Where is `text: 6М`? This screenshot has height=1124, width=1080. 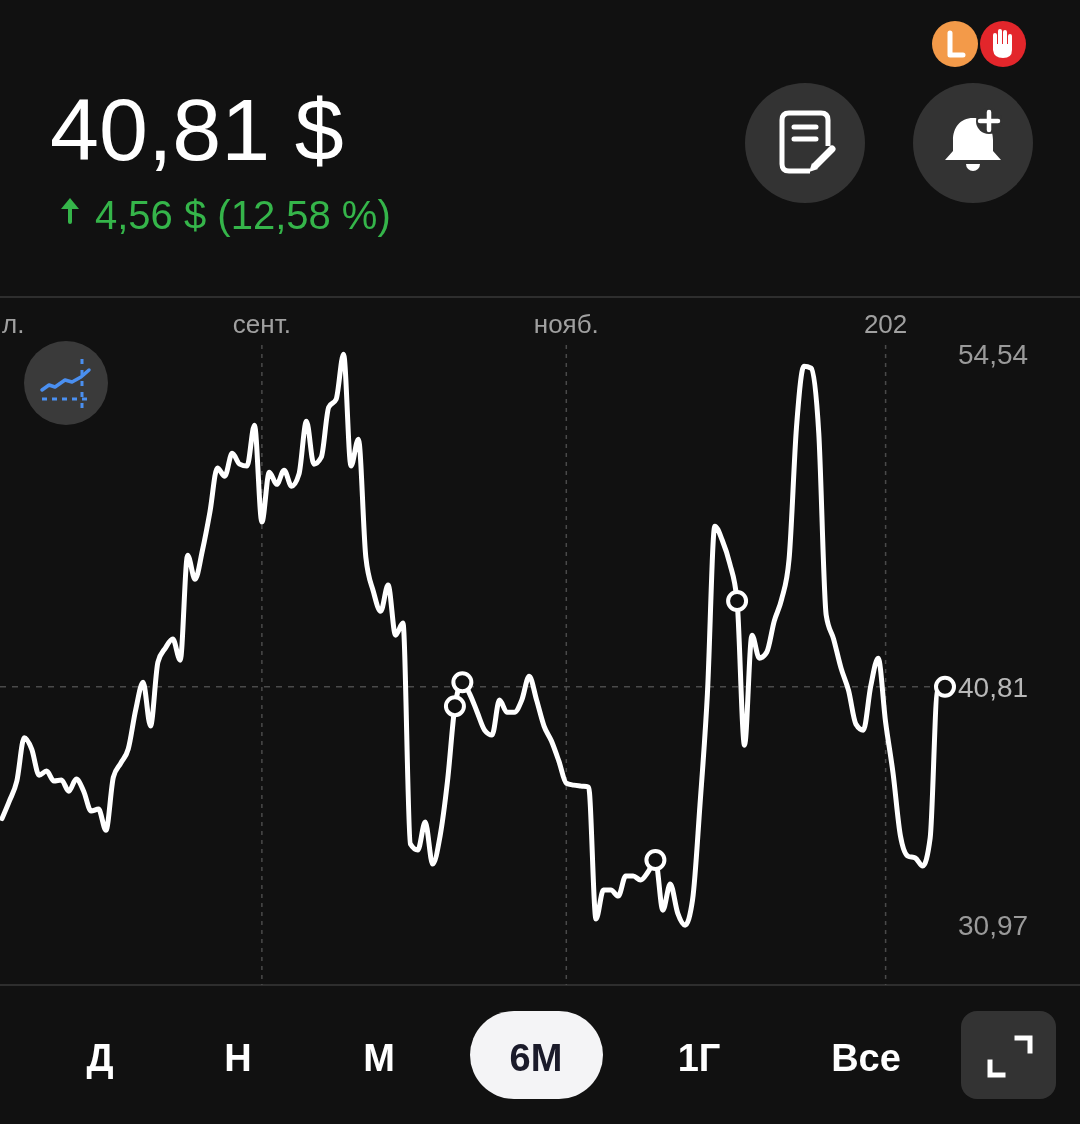
text: 6М is located at coordinates (536, 1058).